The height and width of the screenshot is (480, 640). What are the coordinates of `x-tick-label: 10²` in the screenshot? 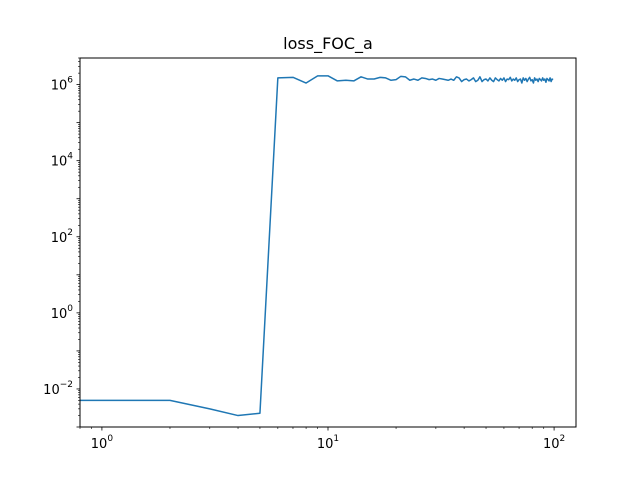 It's located at (554, 443).